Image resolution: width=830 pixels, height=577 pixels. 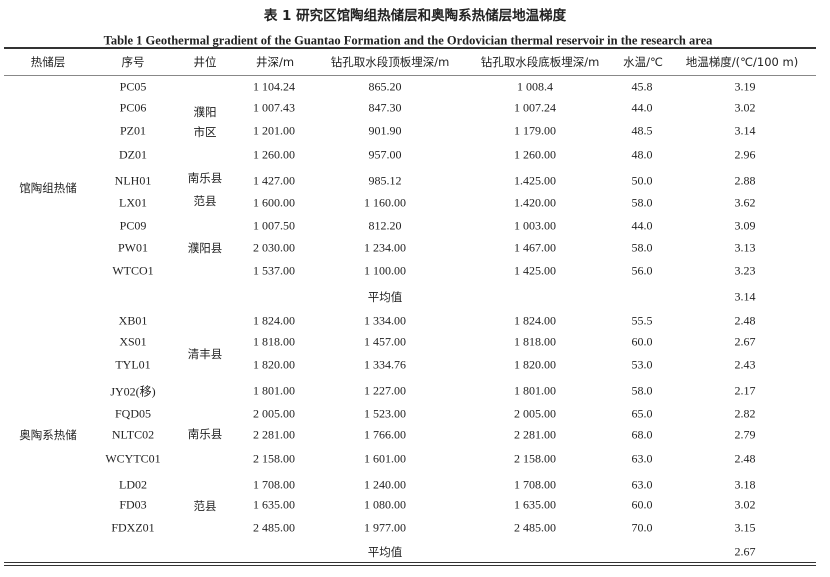 I want to click on well-id-cell: PW01, so click(x=133, y=247).